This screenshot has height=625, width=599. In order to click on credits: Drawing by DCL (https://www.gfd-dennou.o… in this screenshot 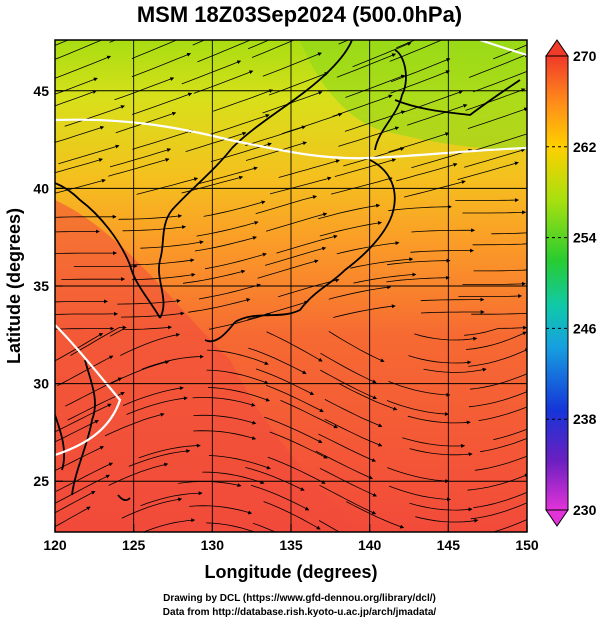, I will do `click(299, 606)`.